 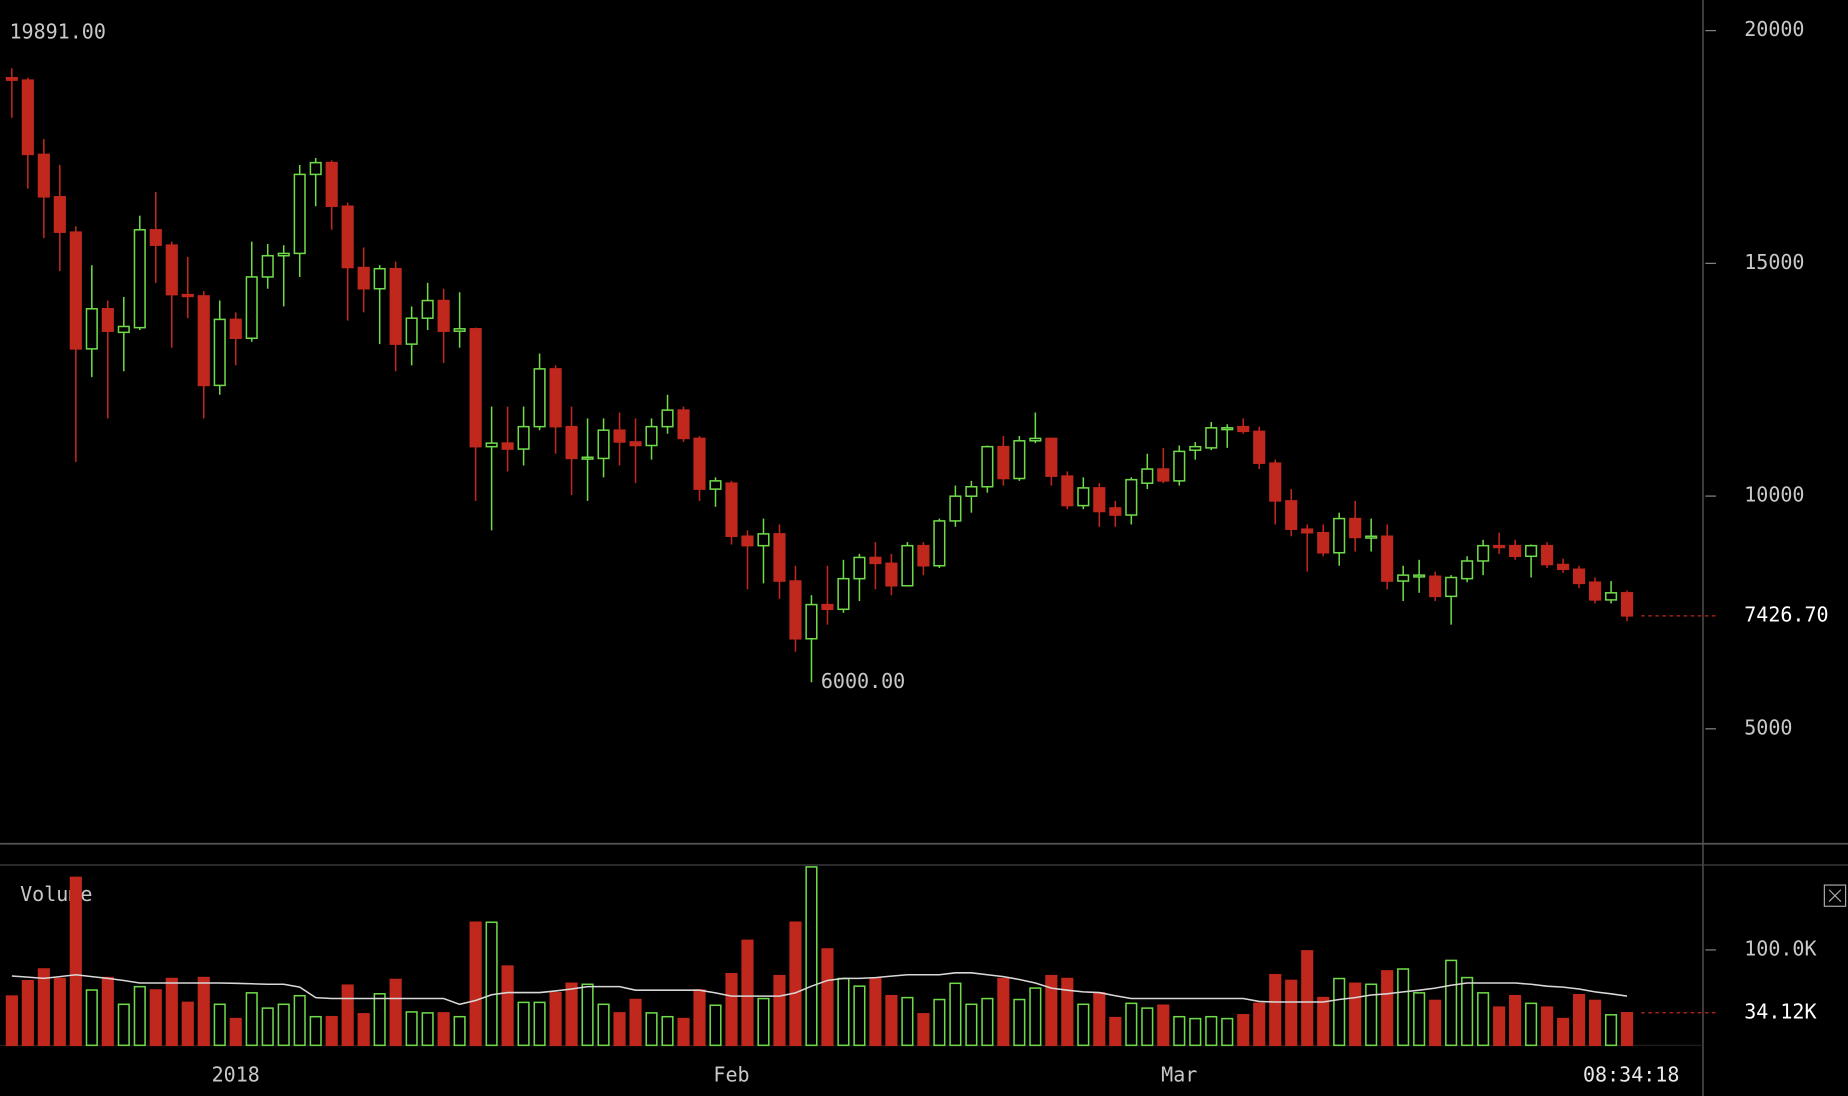 I want to click on x-tick-label: Mar, so click(x=1179, y=1074).